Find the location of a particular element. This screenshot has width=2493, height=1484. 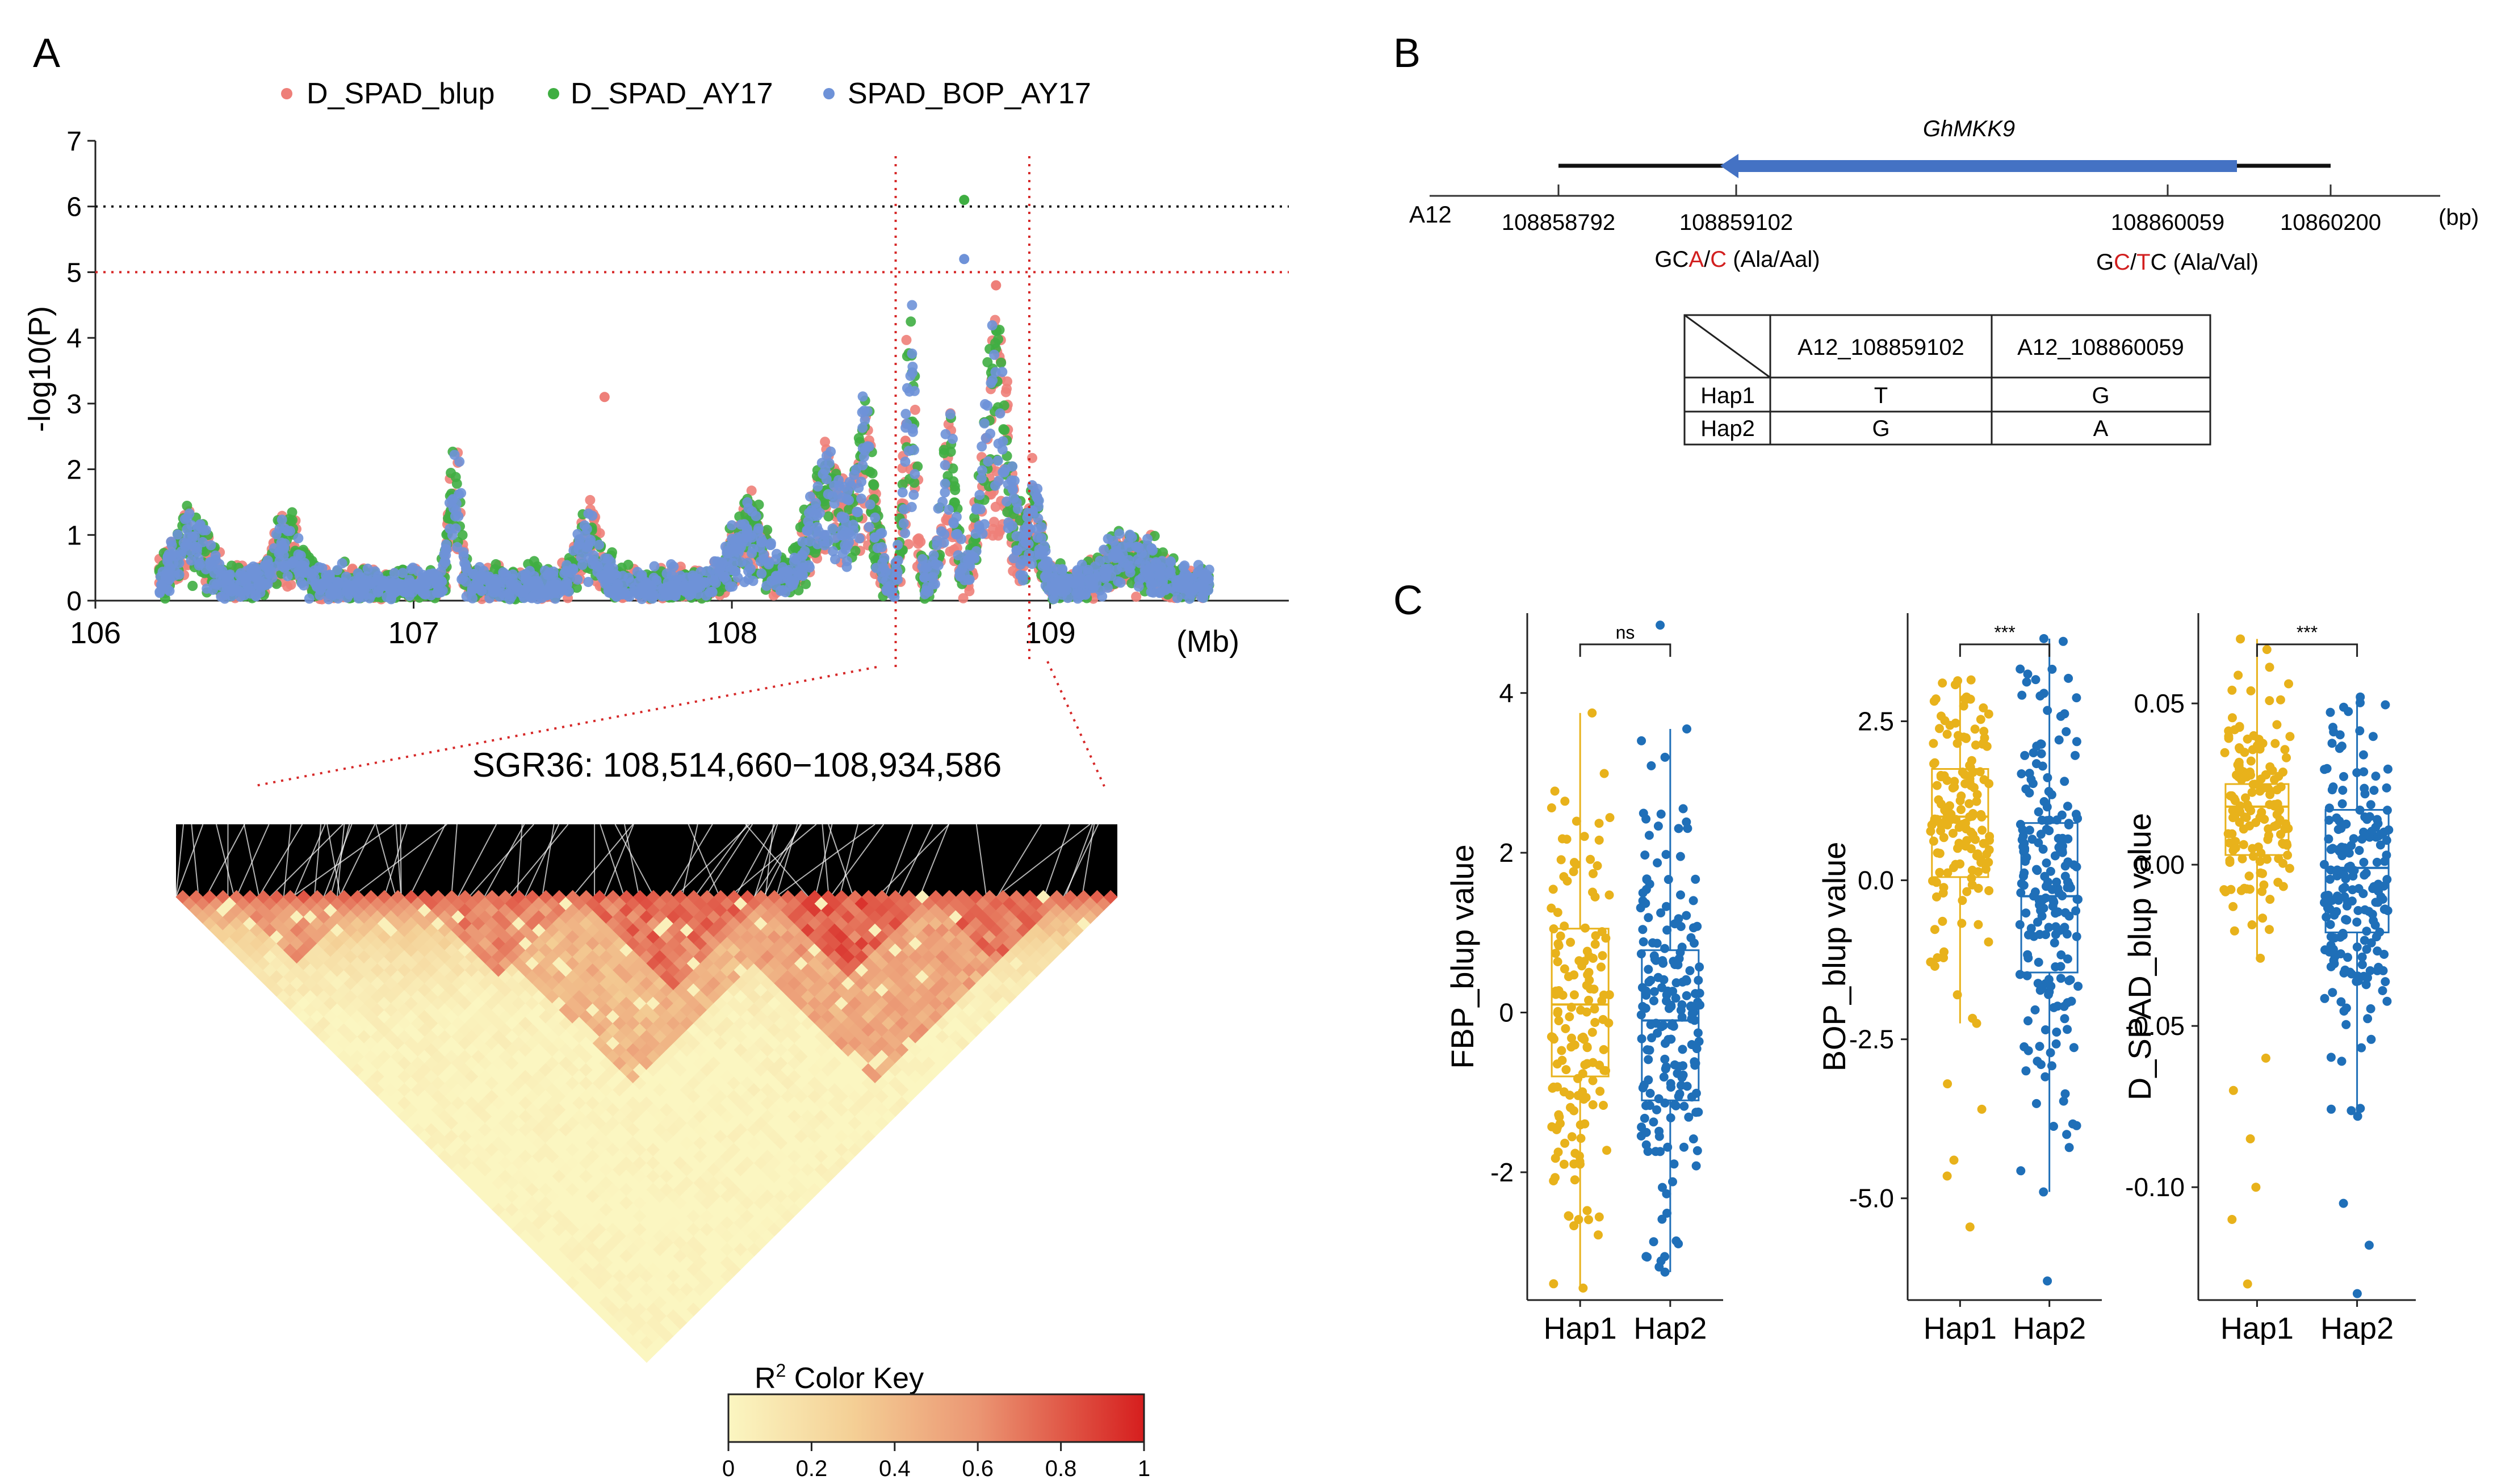

ld-title: SGR36: 108,514,660−108,934,586 is located at coordinates (737, 765).